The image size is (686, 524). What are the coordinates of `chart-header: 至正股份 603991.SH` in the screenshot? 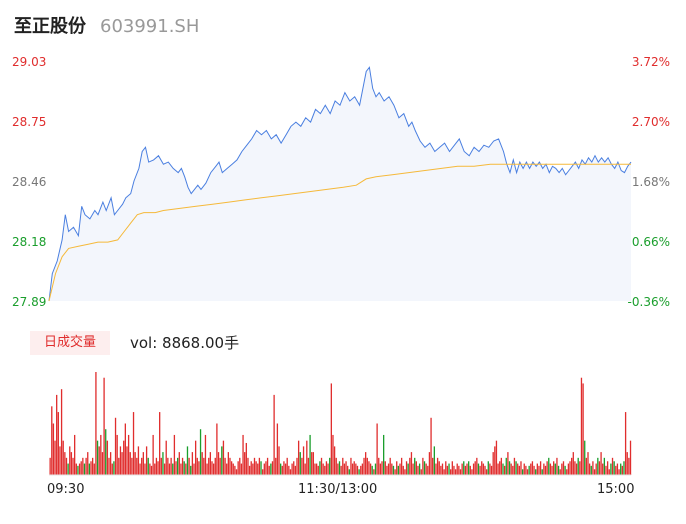 It's located at (106, 26).